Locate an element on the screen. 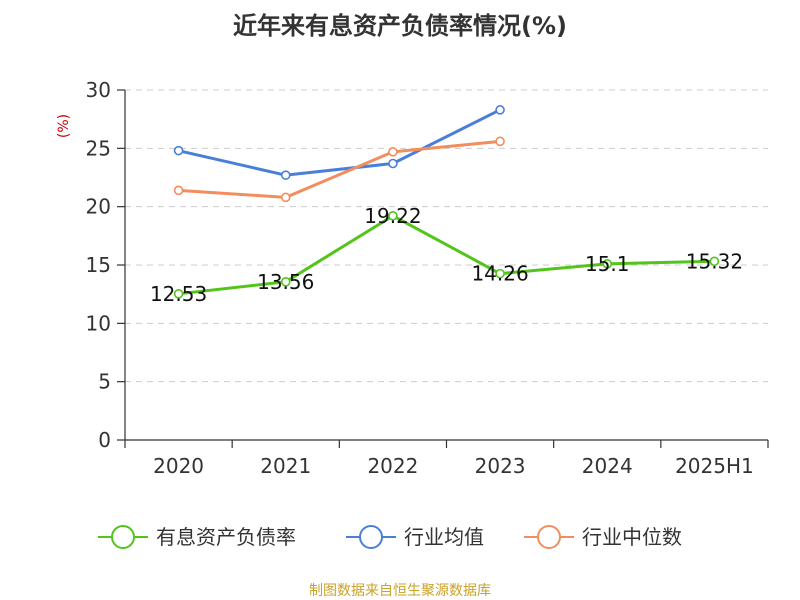 This screenshot has width=800, height=600. x-tick-label: 2021 is located at coordinates (285, 466).